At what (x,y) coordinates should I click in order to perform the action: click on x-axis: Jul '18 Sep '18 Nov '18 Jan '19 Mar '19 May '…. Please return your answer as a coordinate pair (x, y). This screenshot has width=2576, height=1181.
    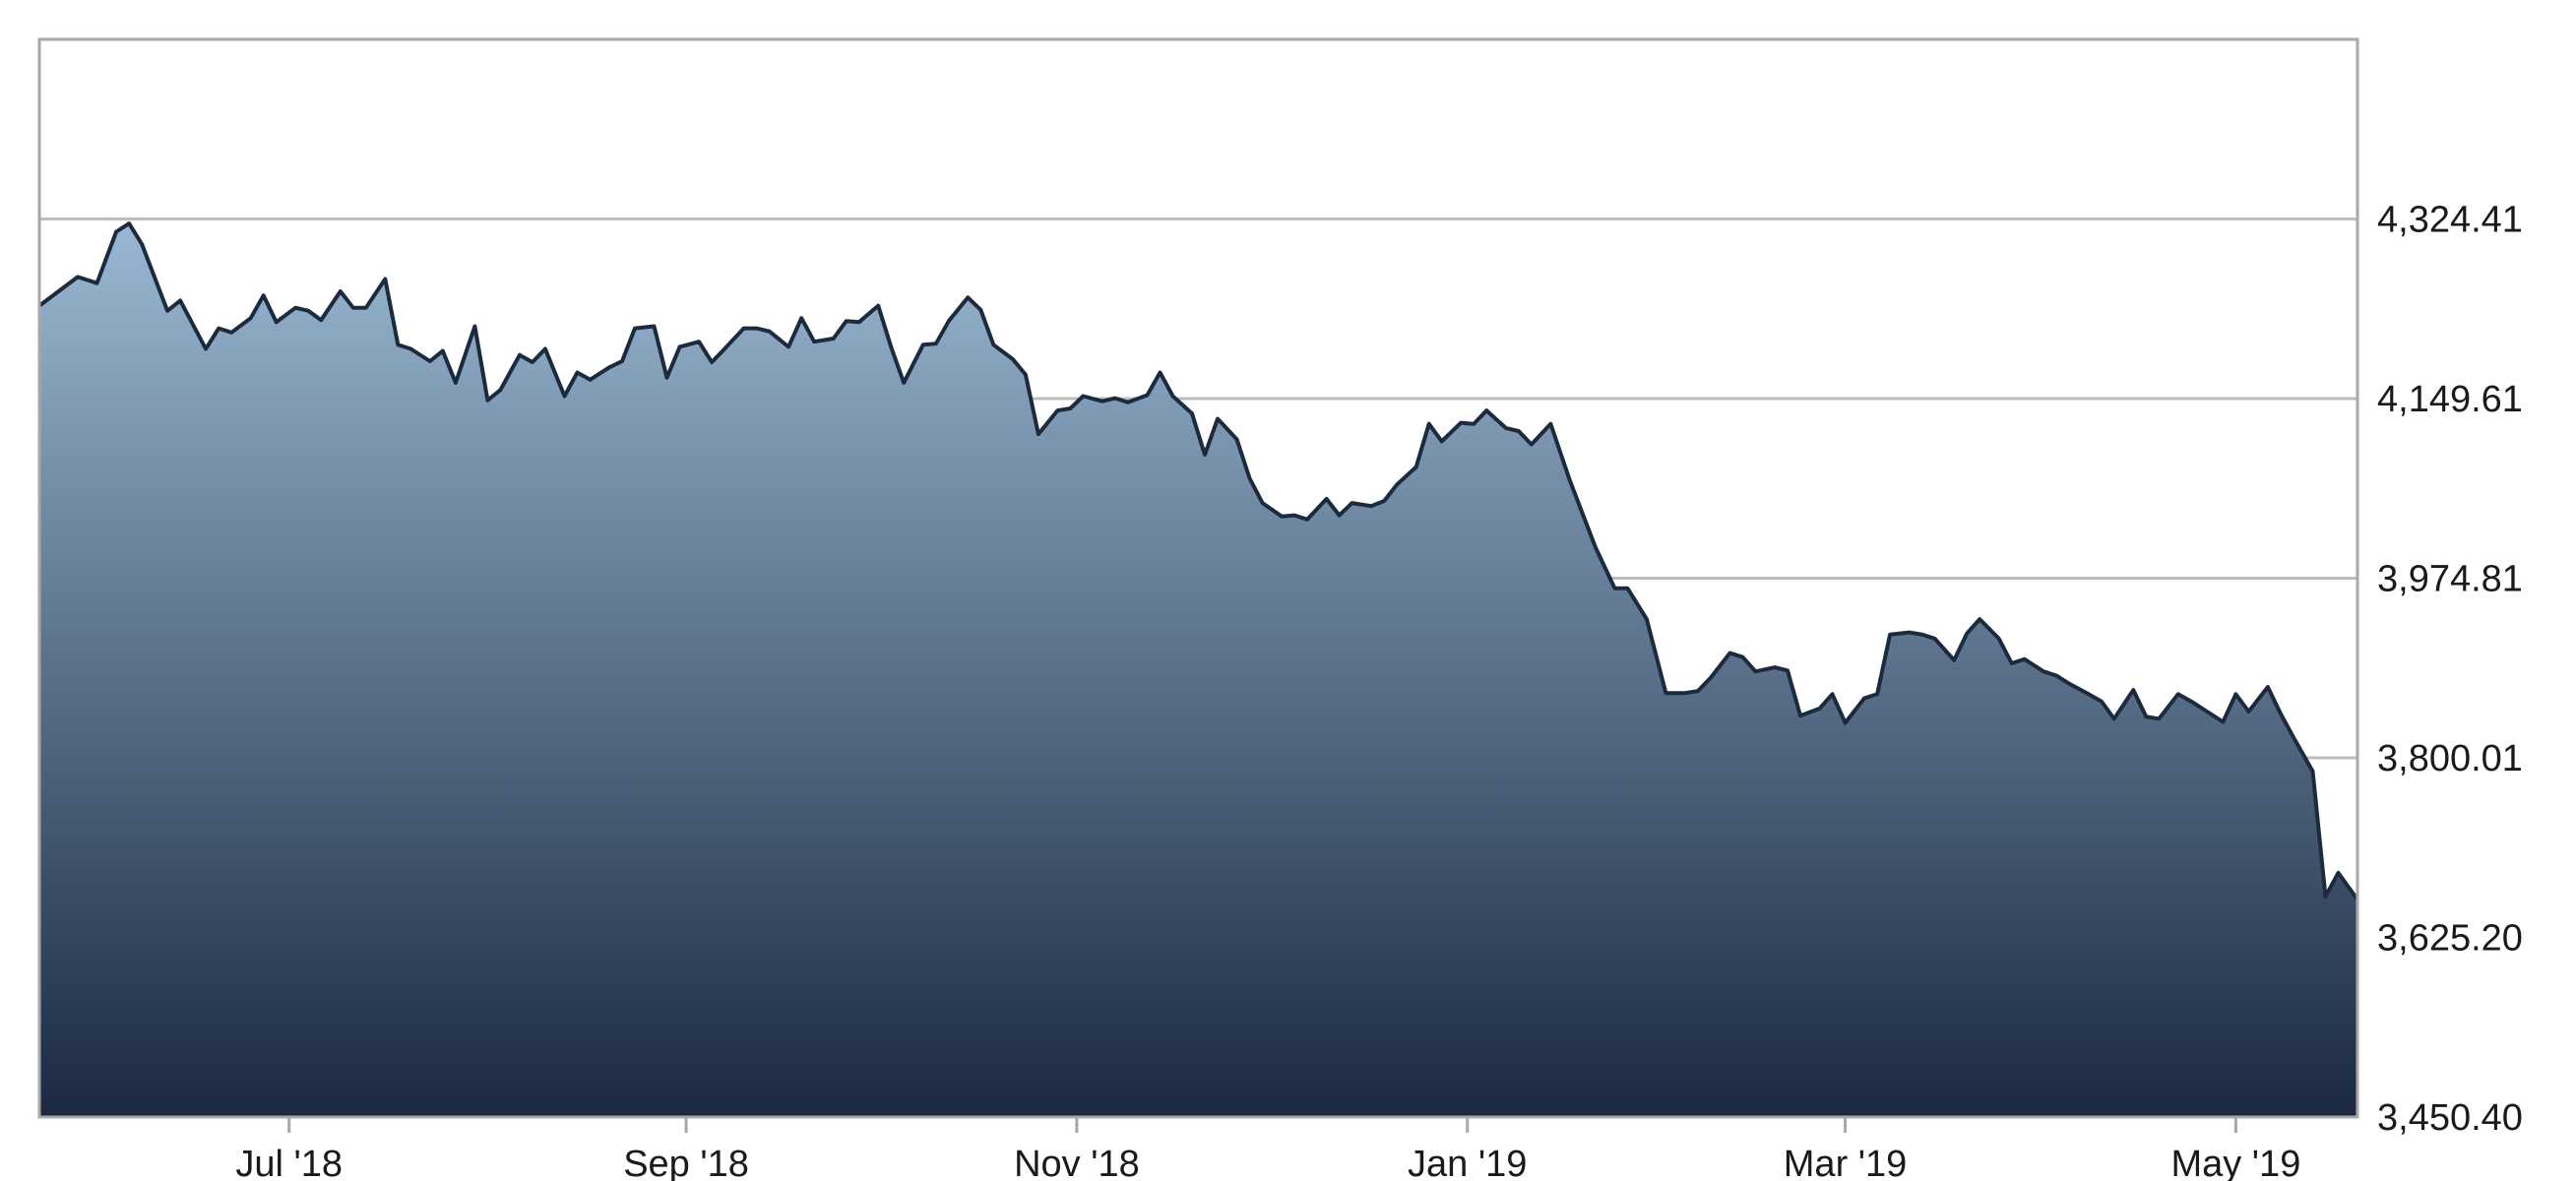
    Looking at the image, I should click on (1267, 1149).